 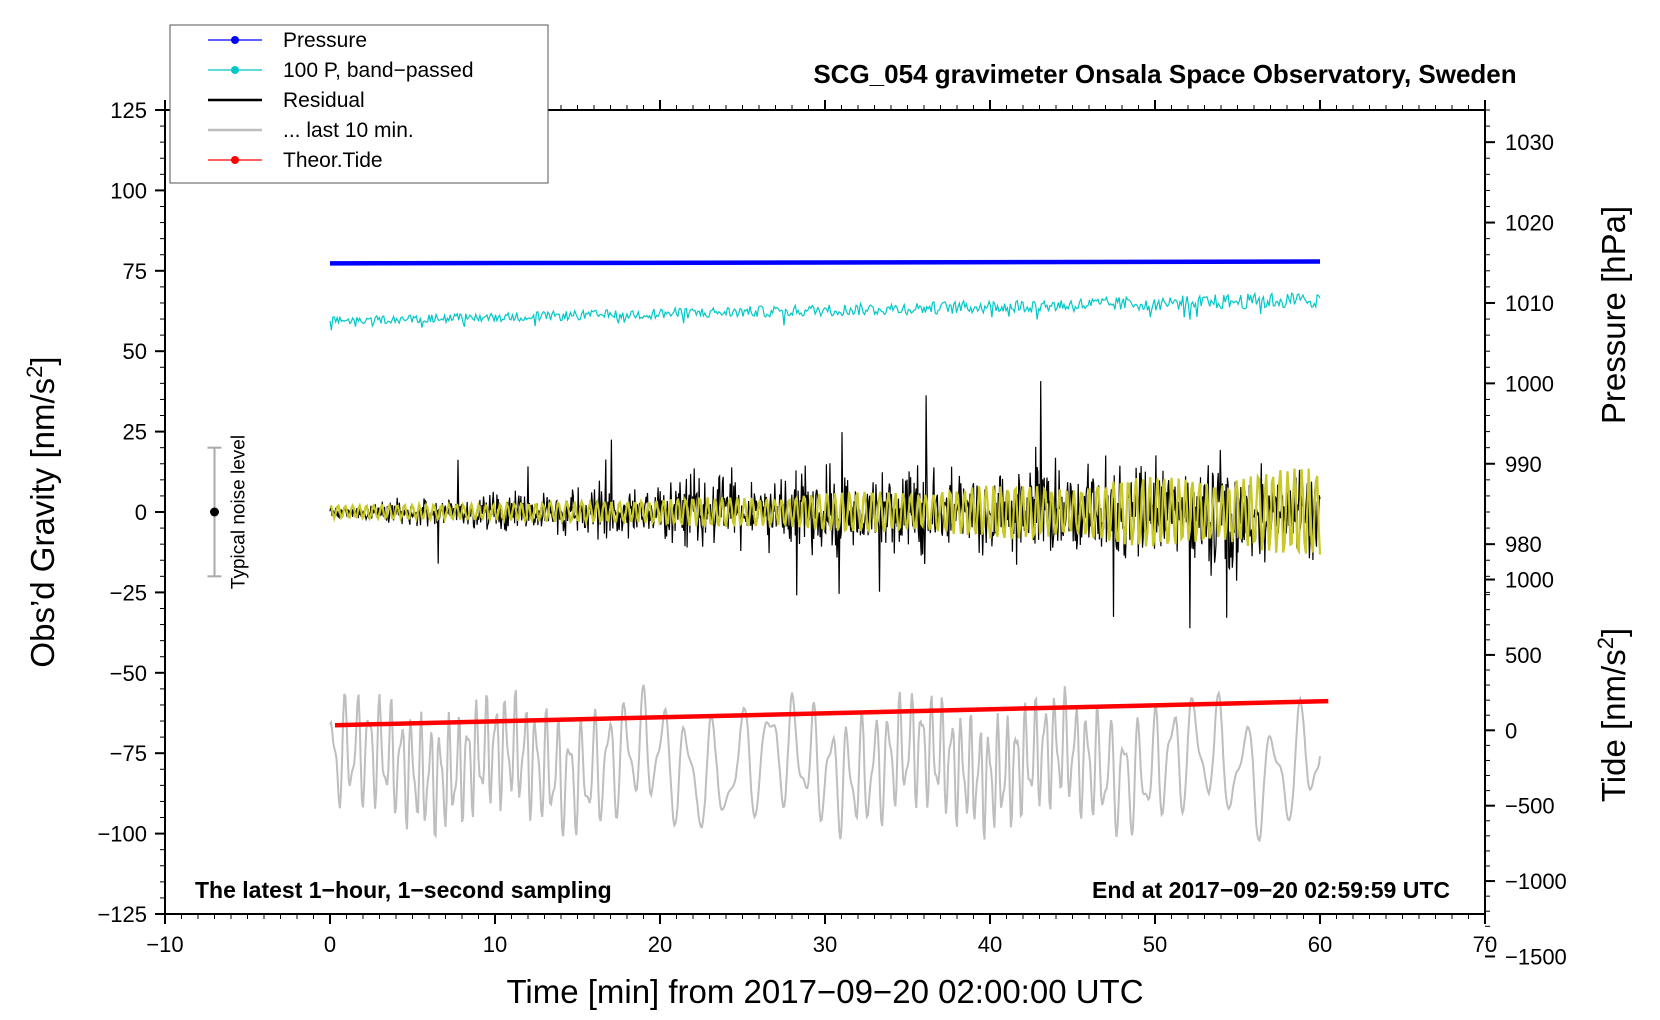 I want to click on x-tick-label: 20, so click(x=660, y=944).